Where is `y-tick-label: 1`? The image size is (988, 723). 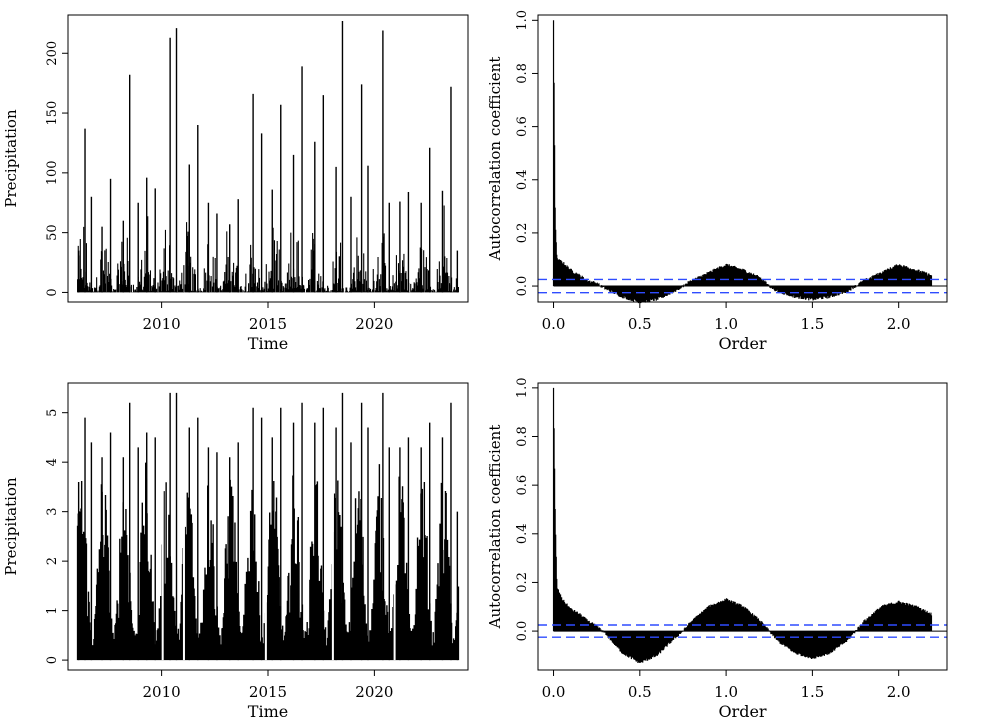
y-tick-label: 1 is located at coordinates (52, 610).